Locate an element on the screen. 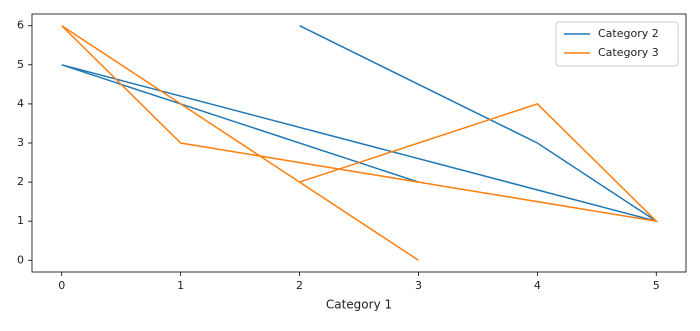  x-tick-label: 0 is located at coordinates (61, 285).